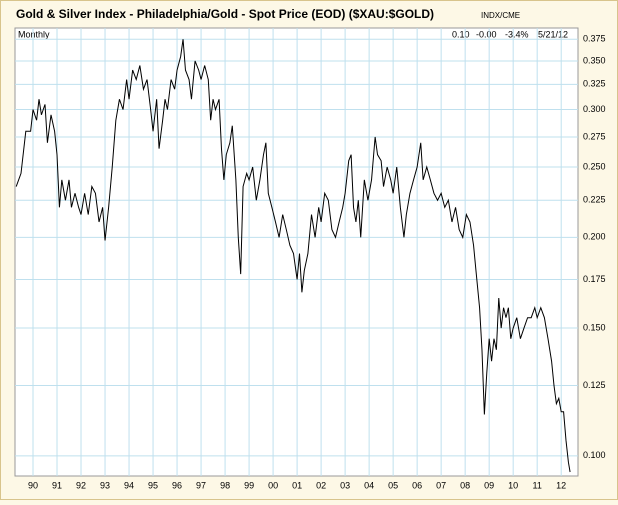 This screenshot has width=618, height=505. I want to click on x-tick-label: 04, so click(369, 485).